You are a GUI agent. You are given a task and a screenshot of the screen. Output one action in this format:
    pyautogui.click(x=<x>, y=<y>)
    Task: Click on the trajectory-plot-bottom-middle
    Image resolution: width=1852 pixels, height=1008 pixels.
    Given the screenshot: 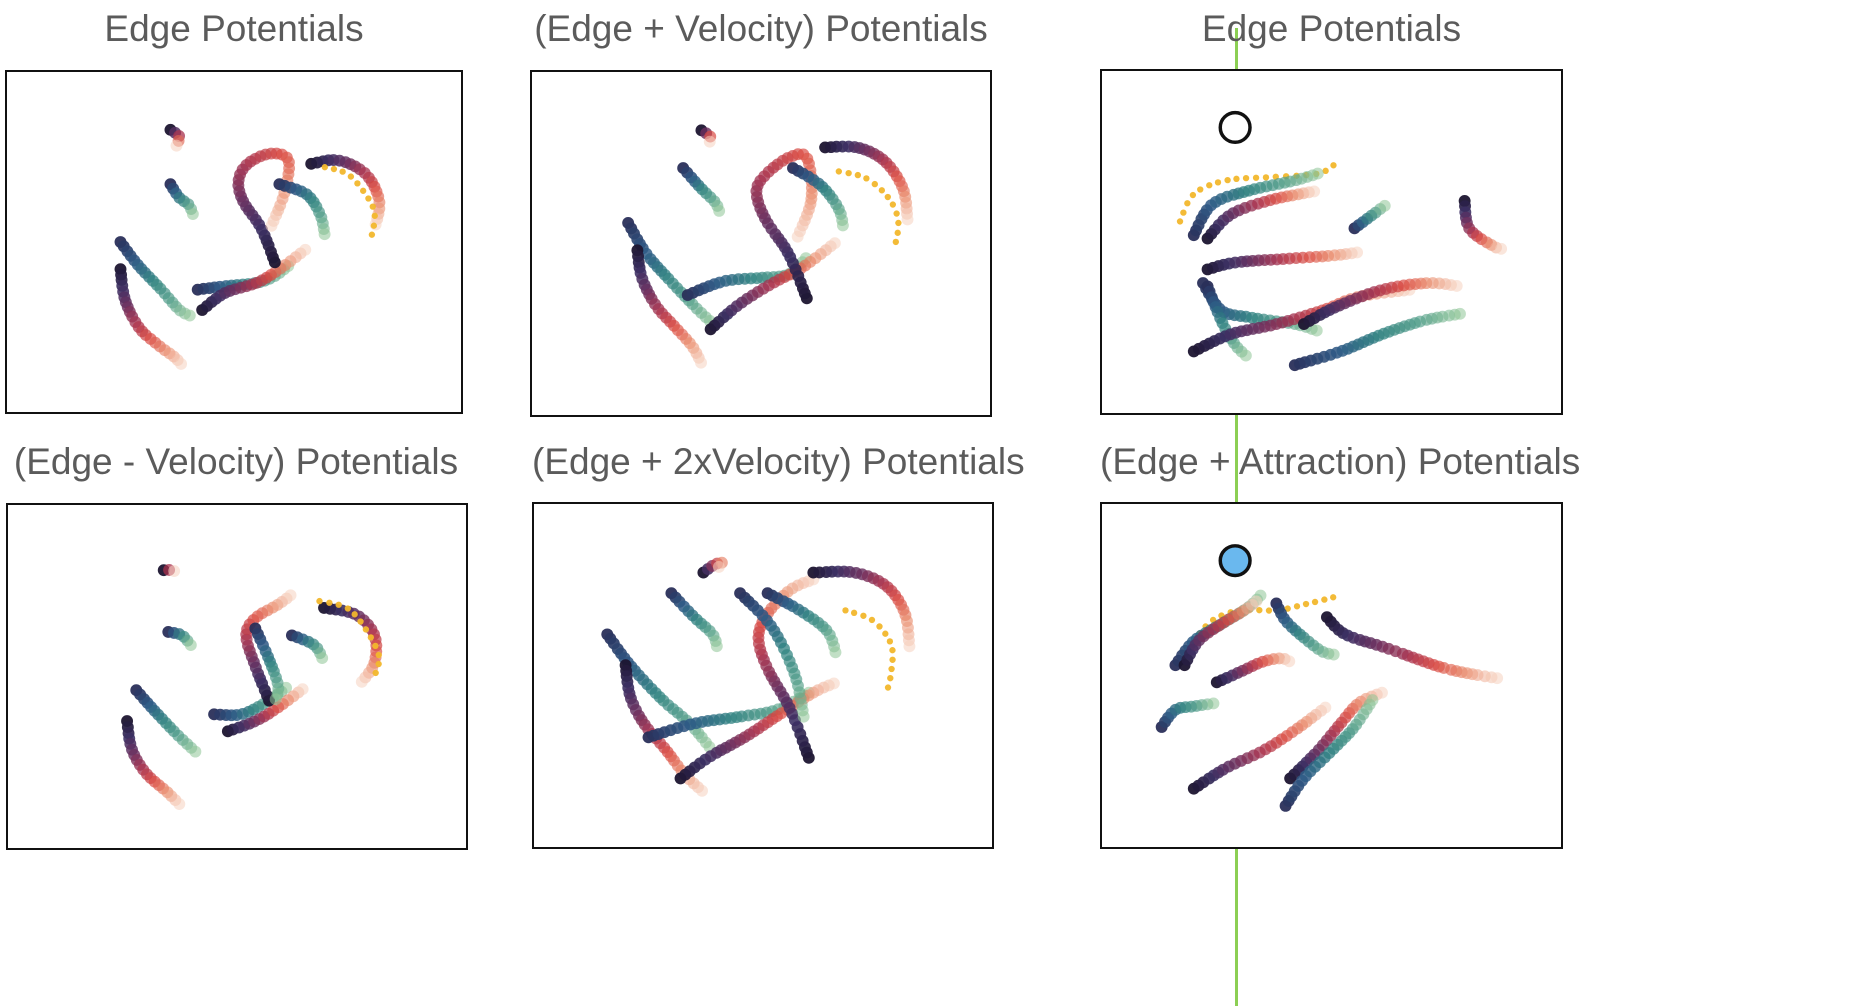 What is the action you would take?
    pyautogui.click(x=758, y=676)
    